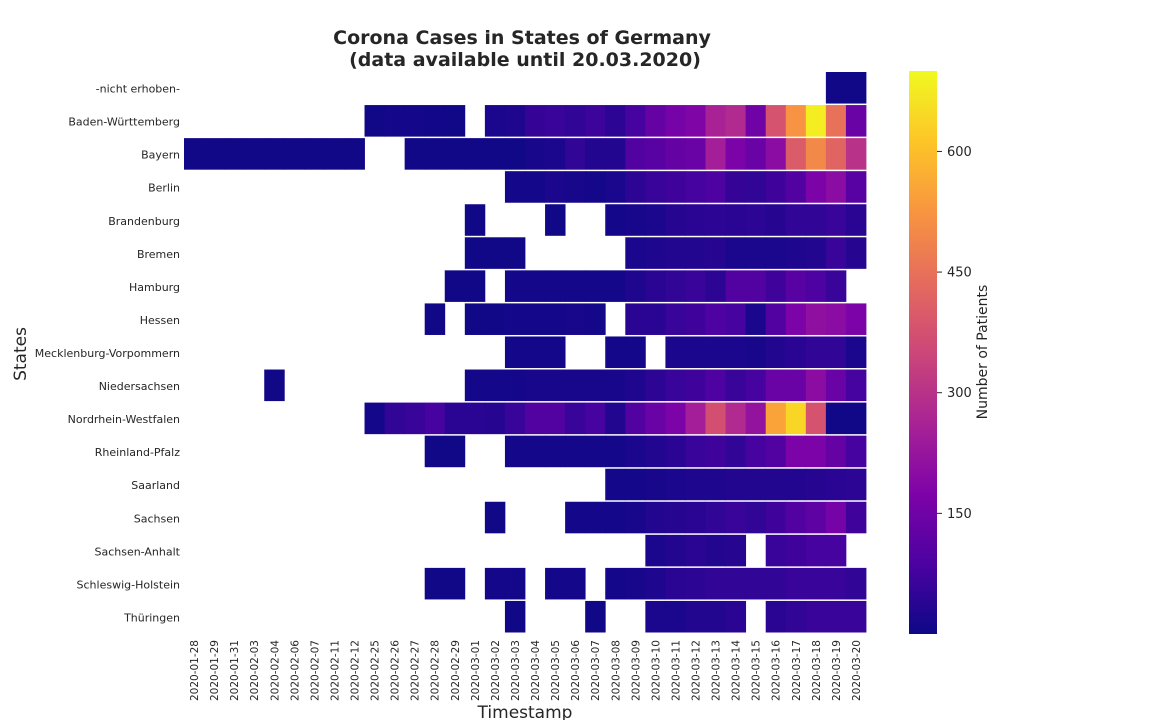 The height and width of the screenshot is (724, 1152). I want to click on colorbar-ticks: 150 300 450 600, so click(954, 333).